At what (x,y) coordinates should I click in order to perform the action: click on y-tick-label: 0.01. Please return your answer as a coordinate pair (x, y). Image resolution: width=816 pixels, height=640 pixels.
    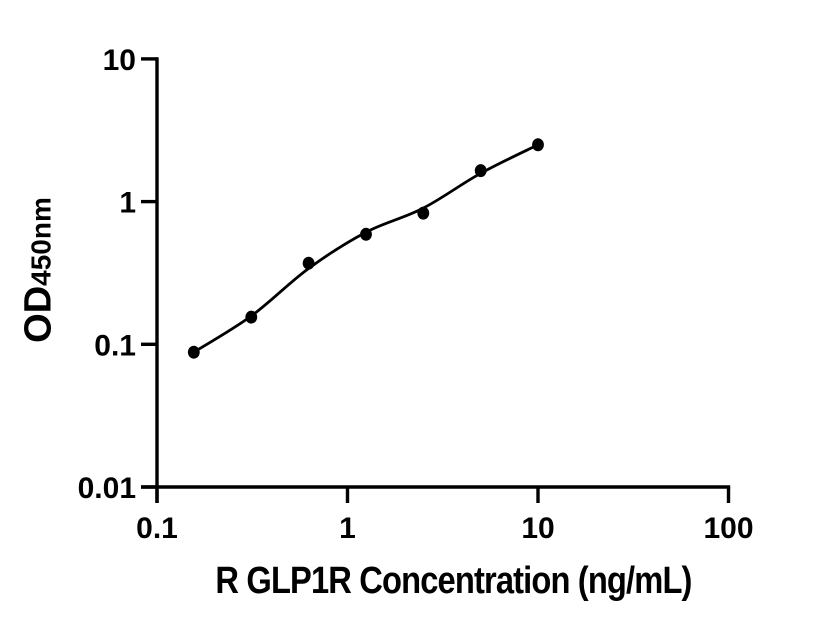
    Looking at the image, I should click on (107, 488).